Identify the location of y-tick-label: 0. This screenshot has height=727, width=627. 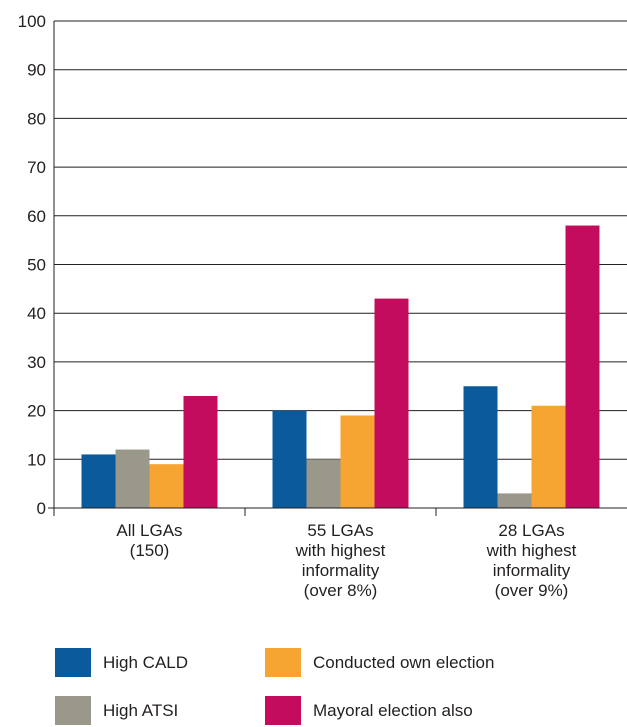
(41, 508).